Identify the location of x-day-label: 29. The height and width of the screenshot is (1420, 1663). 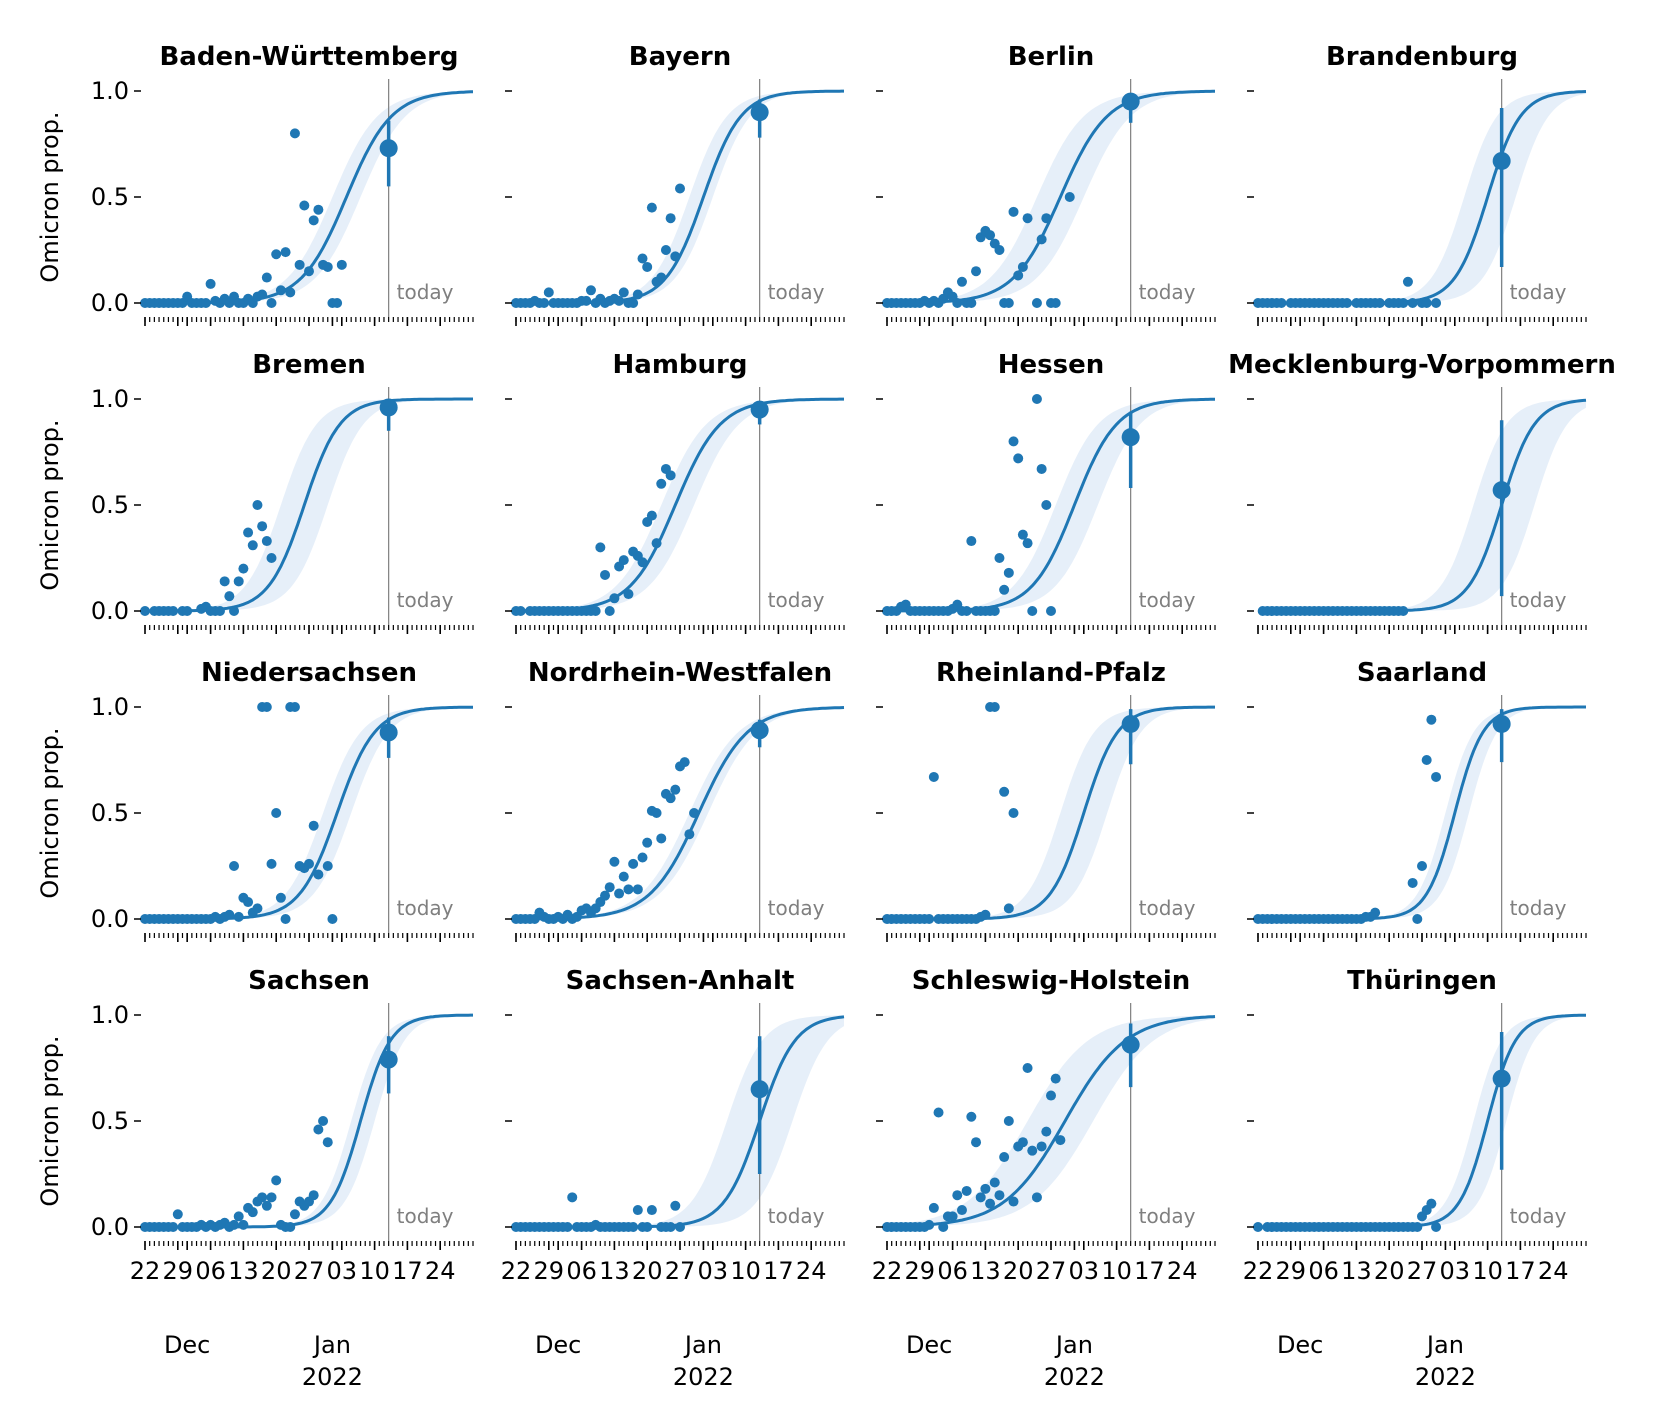
(1291, 1271).